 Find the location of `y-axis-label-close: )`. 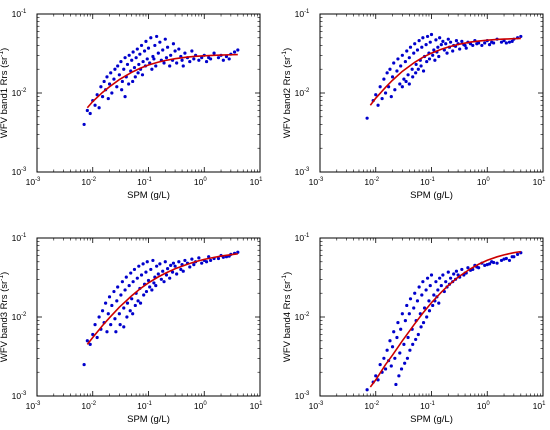

y-axis-label-close: ) is located at coordinates (5, 49).